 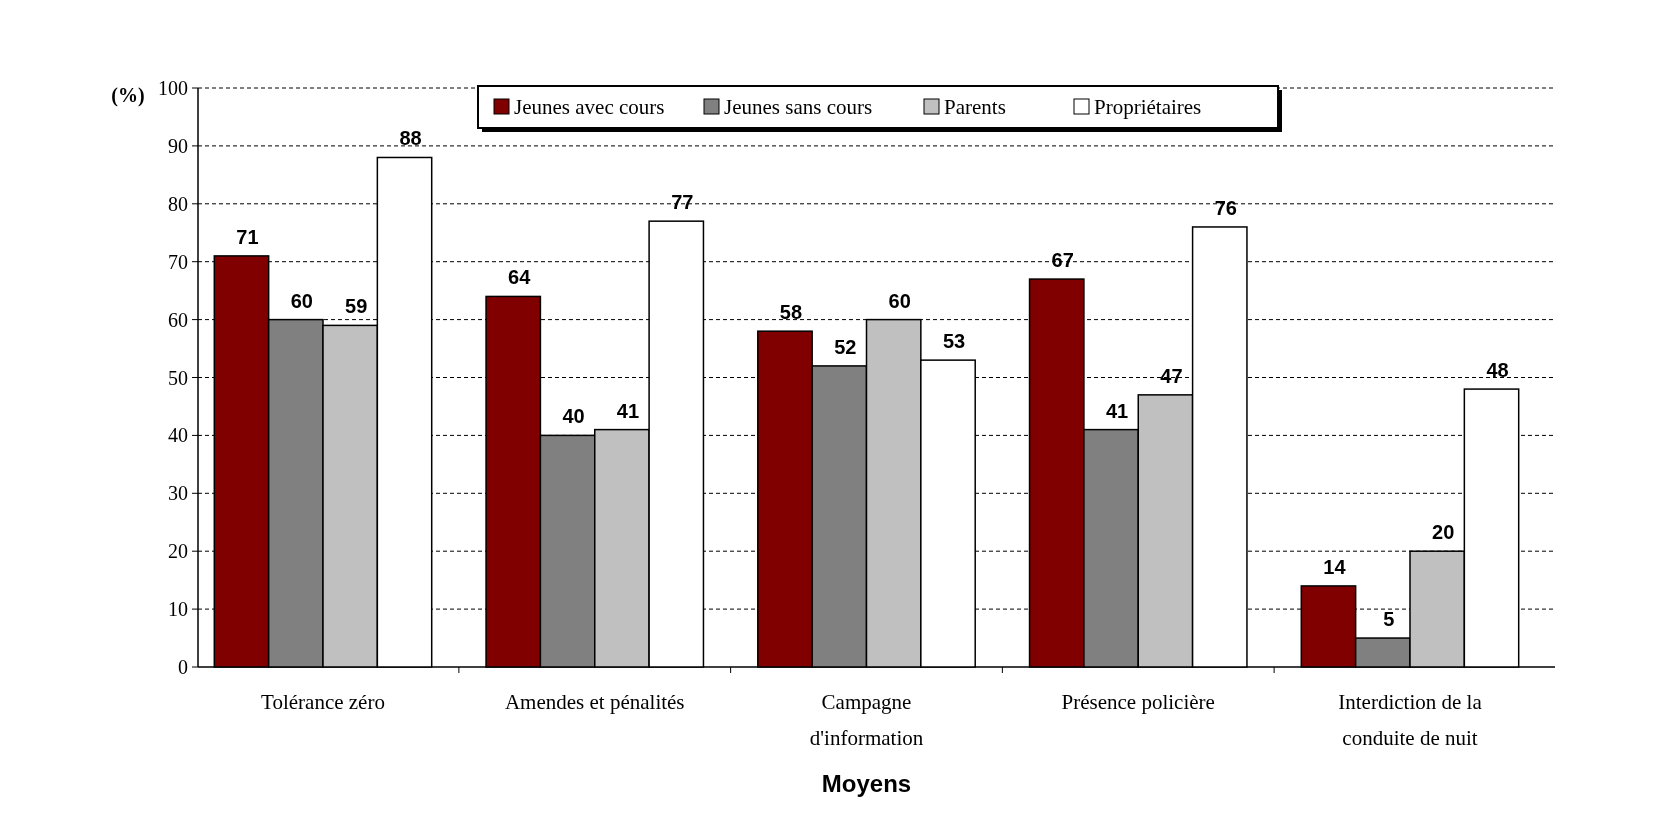 I want to click on y-tick-label: 0, so click(x=183, y=667).